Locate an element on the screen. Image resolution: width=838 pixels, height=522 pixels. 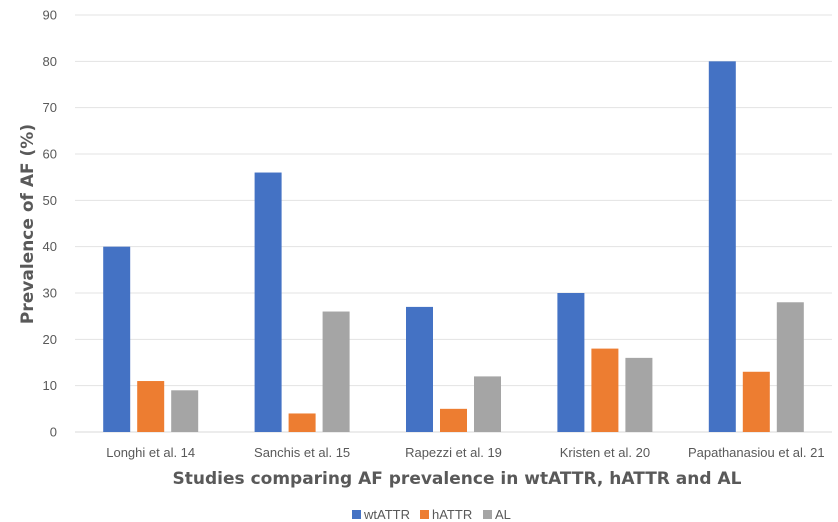
y-tick-label: 20 is located at coordinates (50, 339).